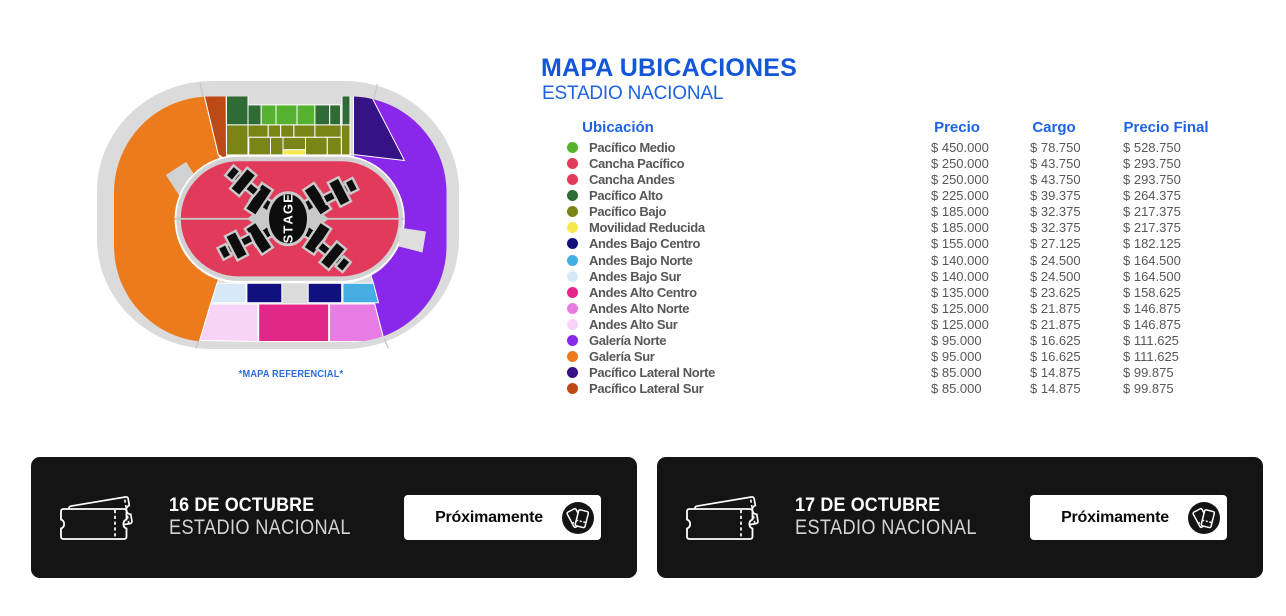 Image resolution: width=1286 pixels, height=616 pixels. What do you see at coordinates (633, 324) in the screenshot?
I see `section-label: Andes Alto Sur` at bounding box center [633, 324].